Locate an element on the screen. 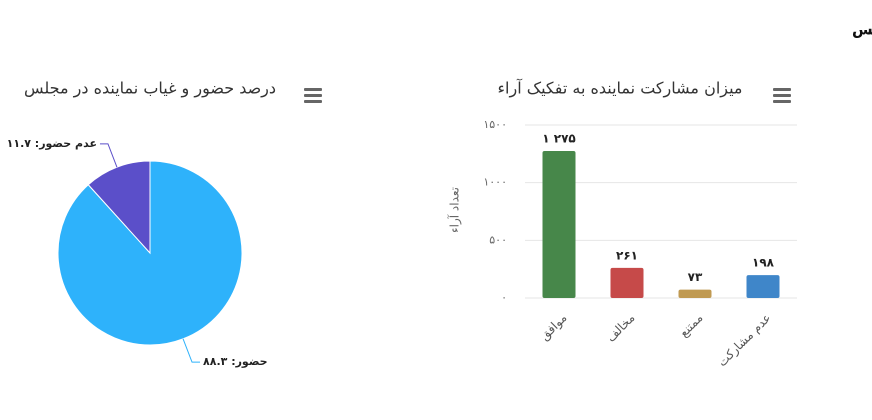 The height and width of the screenshot is (420, 872). y-tick-label: ۰ is located at coordinates (504, 297).